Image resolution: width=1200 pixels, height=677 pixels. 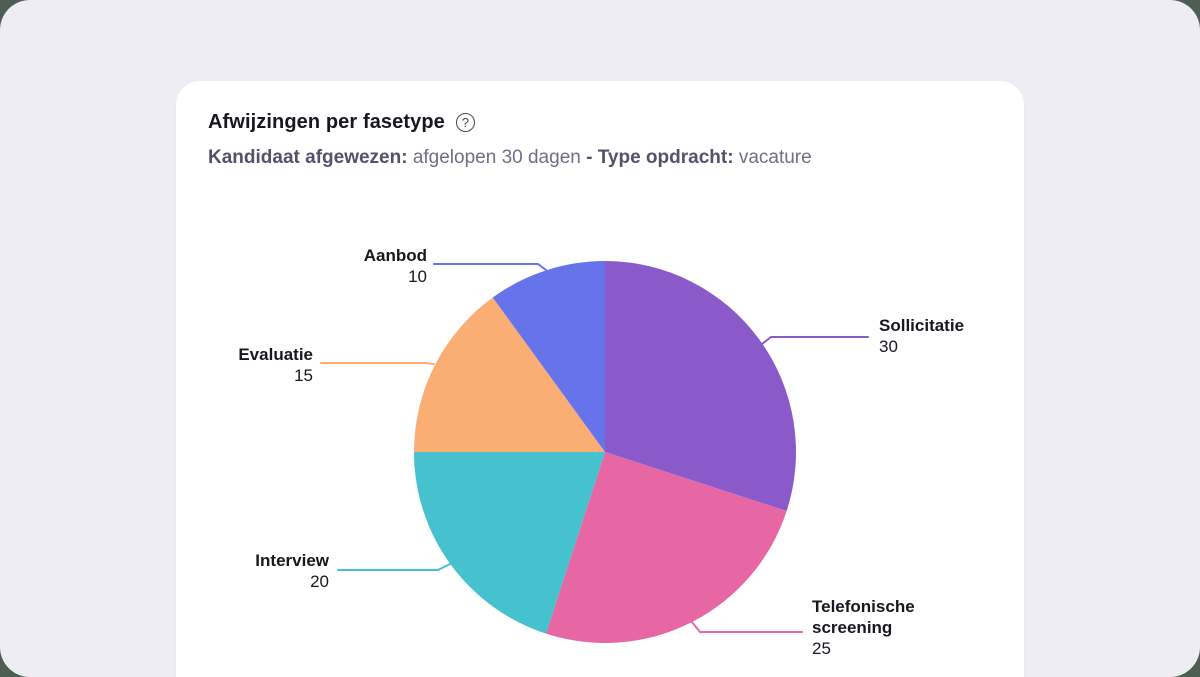 What do you see at coordinates (747, 627) in the screenshot?
I see `label-connector-telefonische-screening` at bounding box center [747, 627].